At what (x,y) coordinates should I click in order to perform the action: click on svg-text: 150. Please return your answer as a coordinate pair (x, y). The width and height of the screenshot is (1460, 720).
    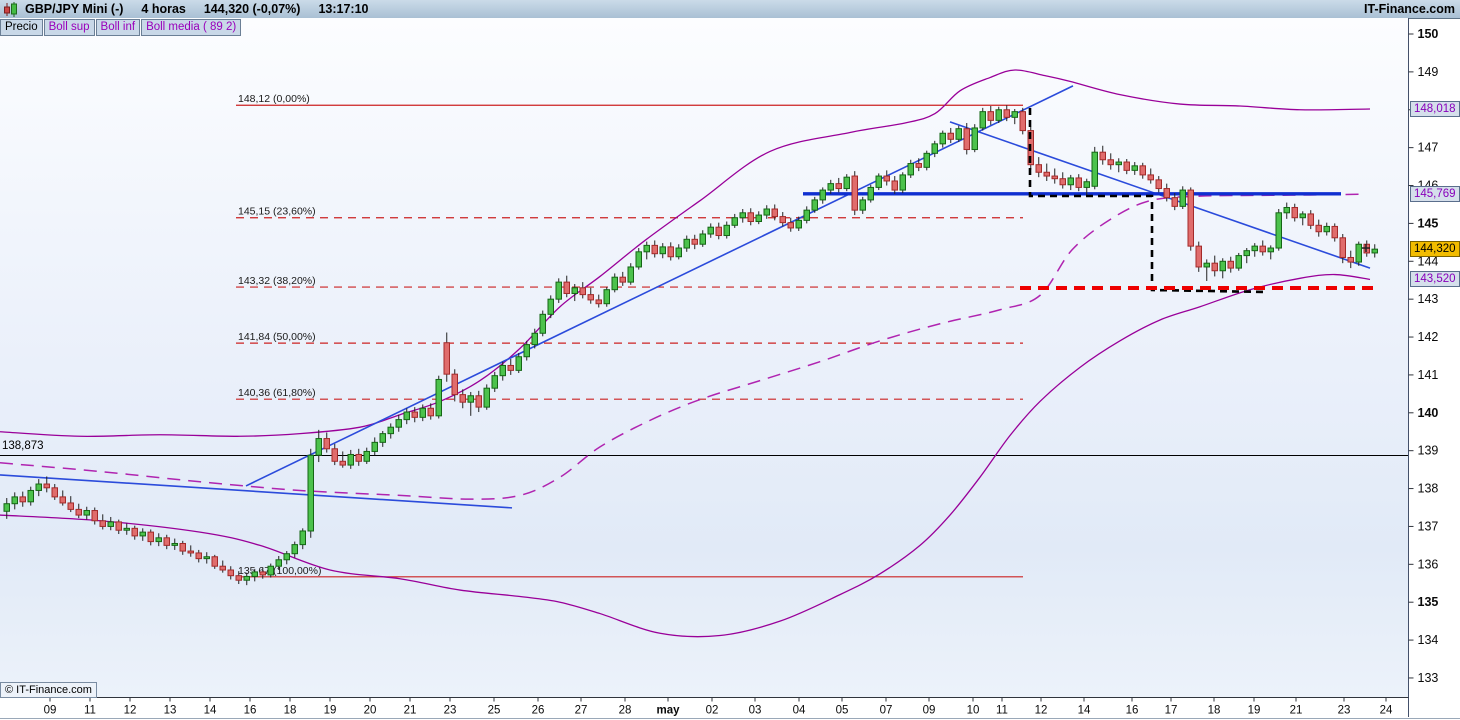
    Looking at the image, I should click on (1428, 34).